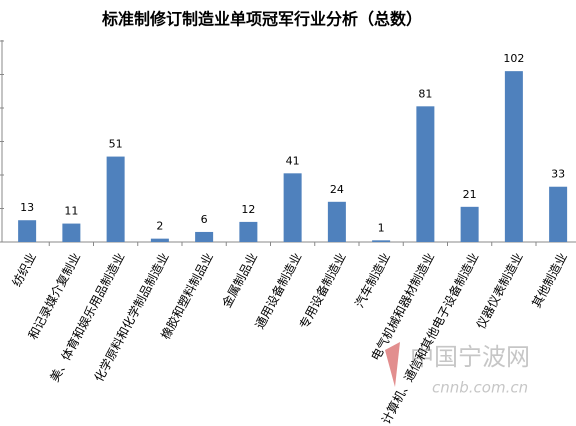 This screenshot has height=426, width=576. I want to click on x-tick-label: 化学原料和化学制品制造业, so click(131, 317).